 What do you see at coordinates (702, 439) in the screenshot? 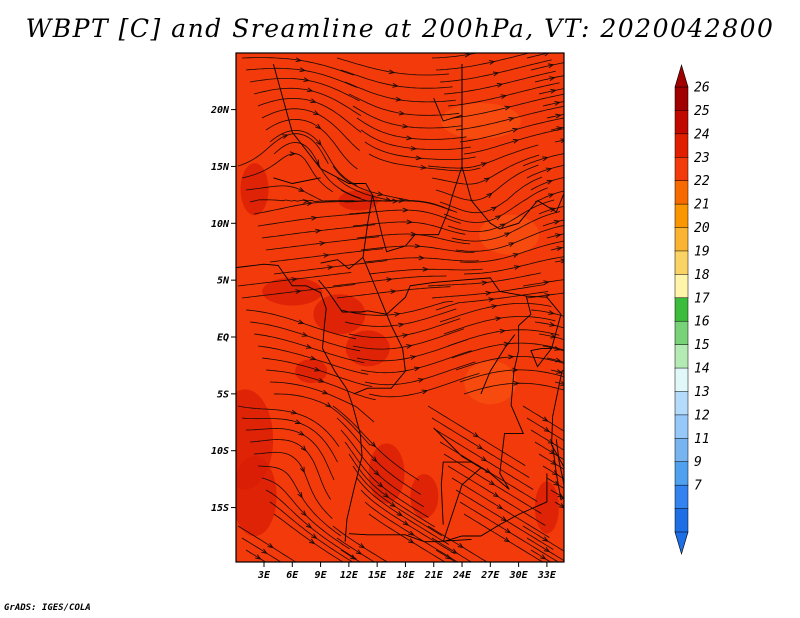
I see `colorbar-label: 11` at bounding box center [702, 439].